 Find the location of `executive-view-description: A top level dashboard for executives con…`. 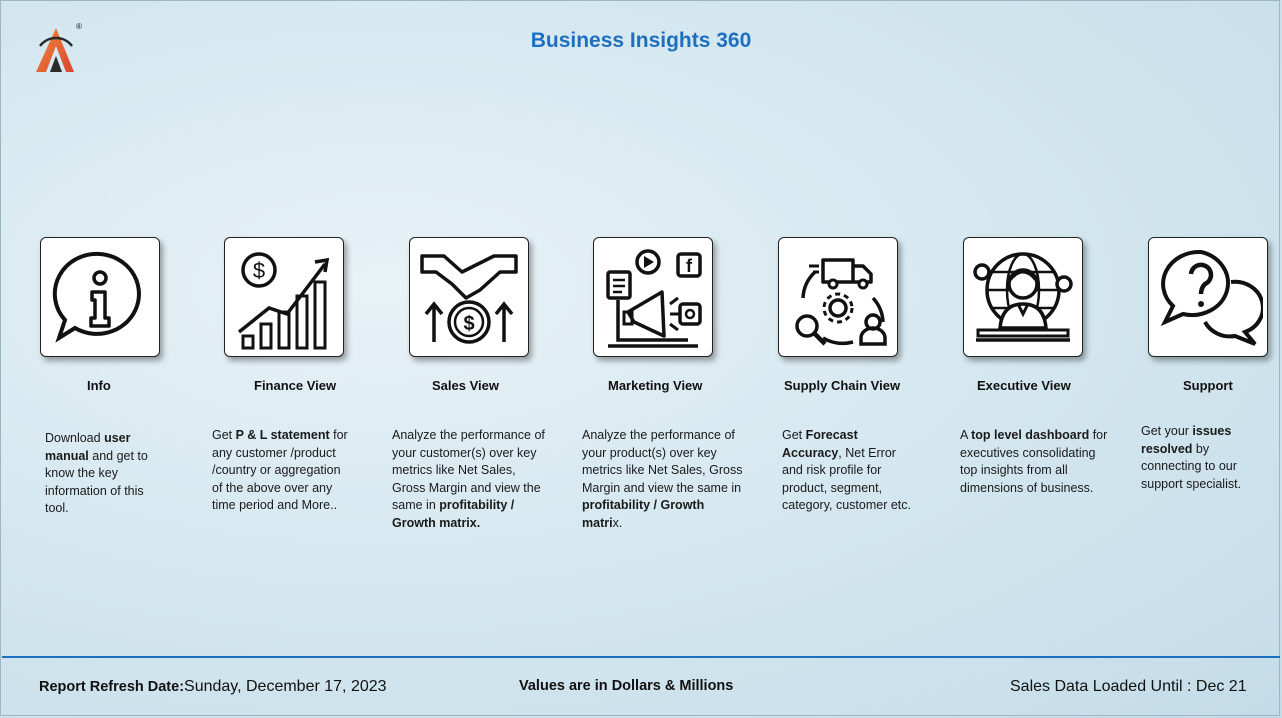

executive-view-description: A top level dashboard for executives con… is located at coordinates (1035, 462).